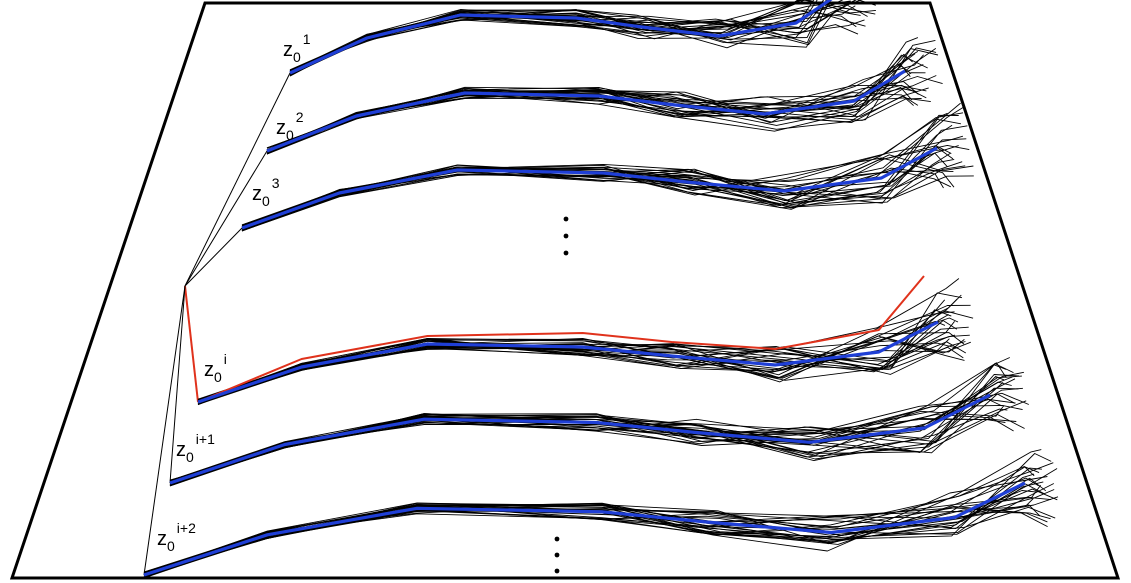  I want to click on label-z0-3: z03, so click(266, 192).